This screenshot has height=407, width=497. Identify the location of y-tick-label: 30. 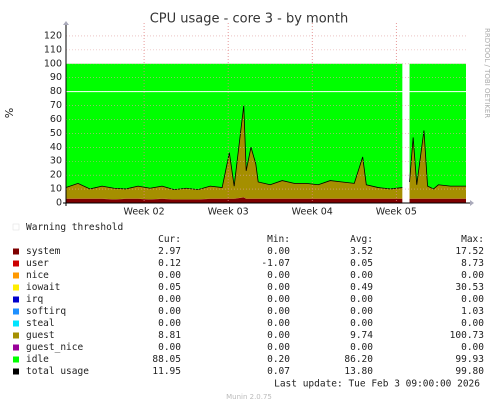
(56, 161).